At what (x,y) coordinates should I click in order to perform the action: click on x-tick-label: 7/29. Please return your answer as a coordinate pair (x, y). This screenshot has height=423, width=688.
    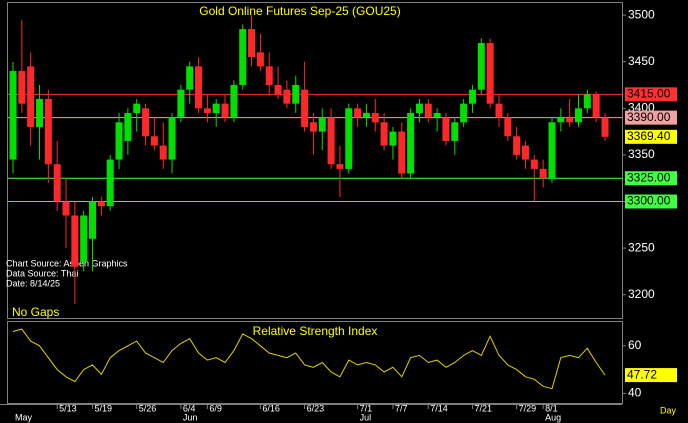
    Looking at the image, I should click on (528, 408).